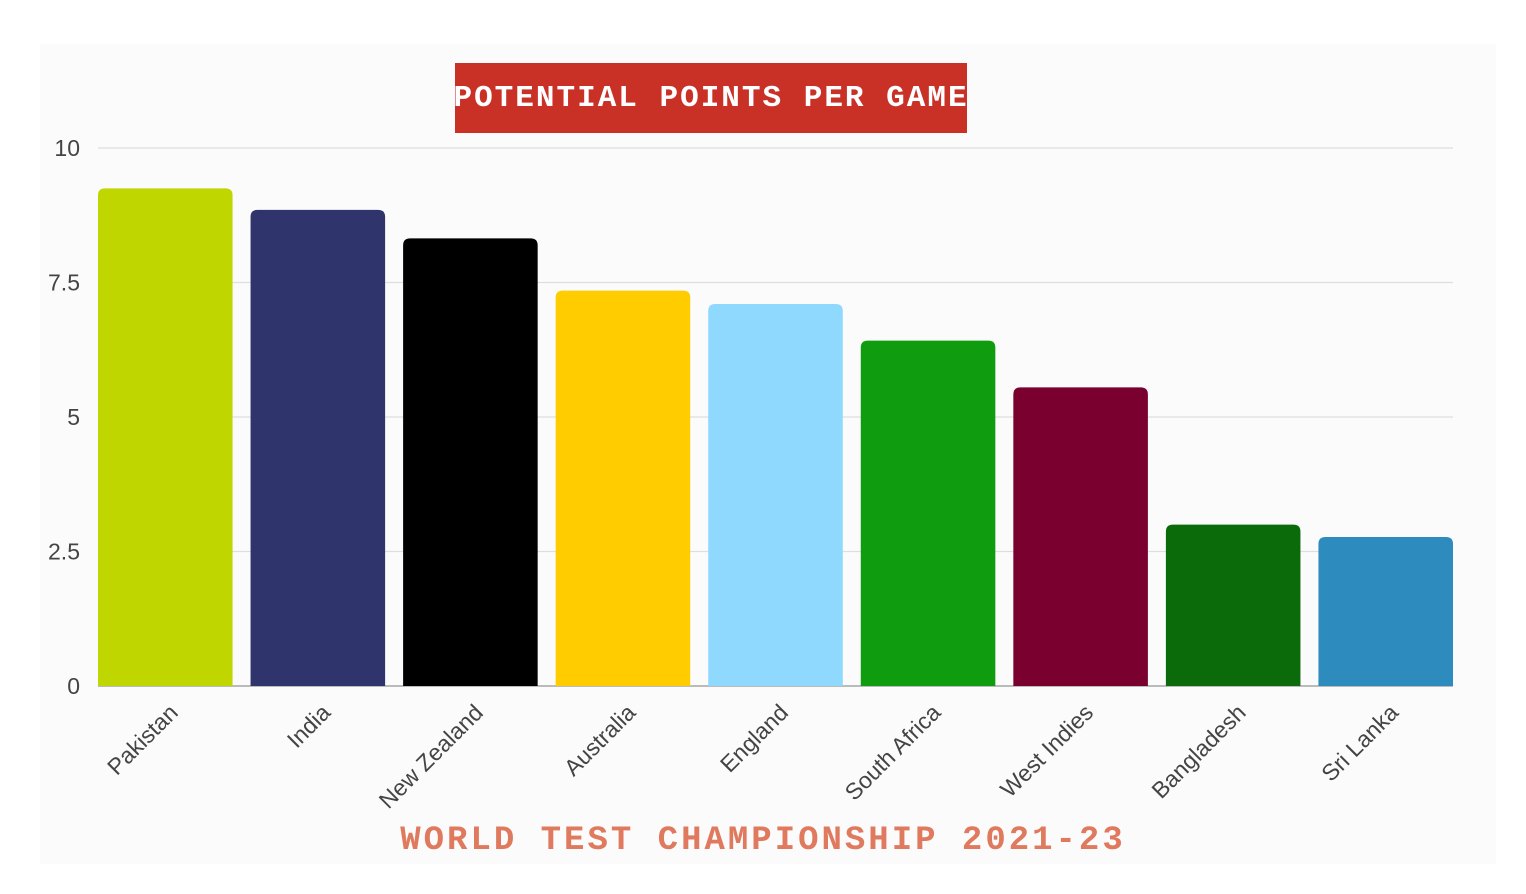 The width and height of the screenshot is (1526, 894). I want to click on bar-pakistan, so click(165, 437).